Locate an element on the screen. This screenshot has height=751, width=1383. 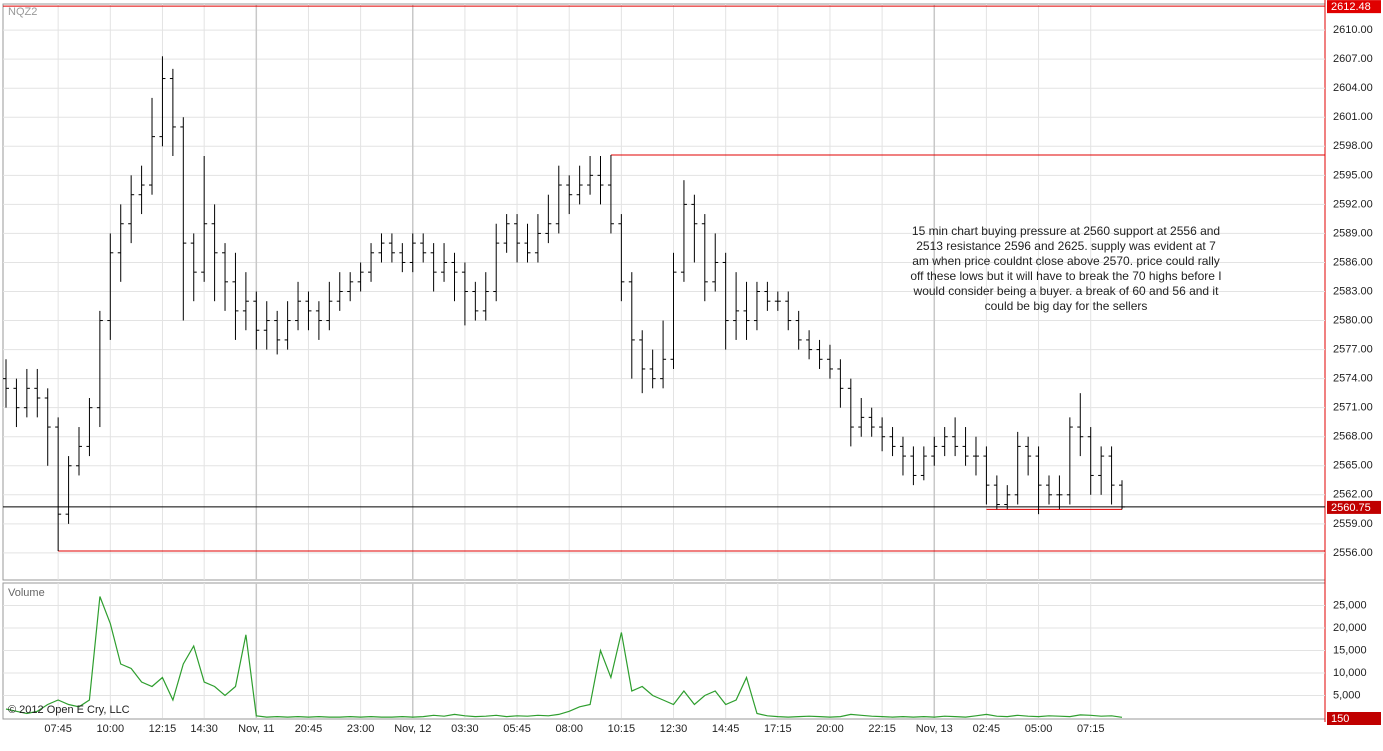
level-value: 2612.48 is located at coordinates (1351, 7).